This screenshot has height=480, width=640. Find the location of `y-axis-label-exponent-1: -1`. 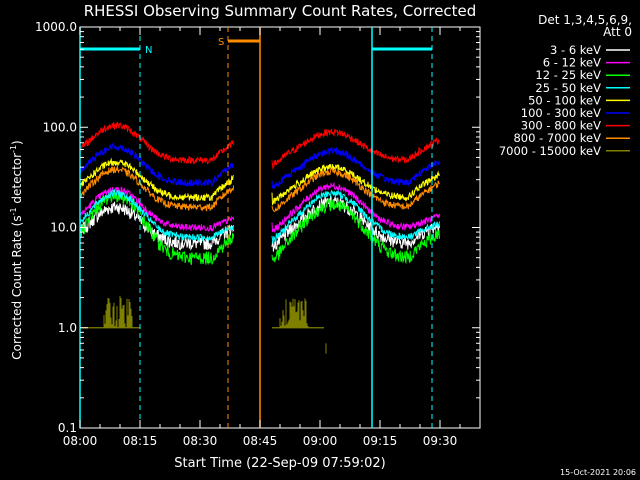

y-axis-label-exponent-1: -1 is located at coordinates (13, 211).